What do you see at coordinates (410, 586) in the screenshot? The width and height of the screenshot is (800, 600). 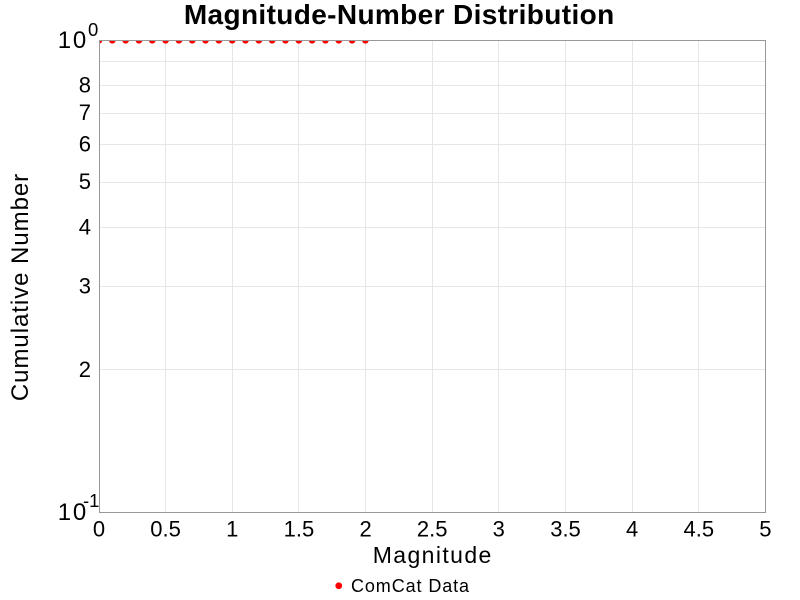 I see `svg-text: ComCat Data` at bounding box center [410, 586].